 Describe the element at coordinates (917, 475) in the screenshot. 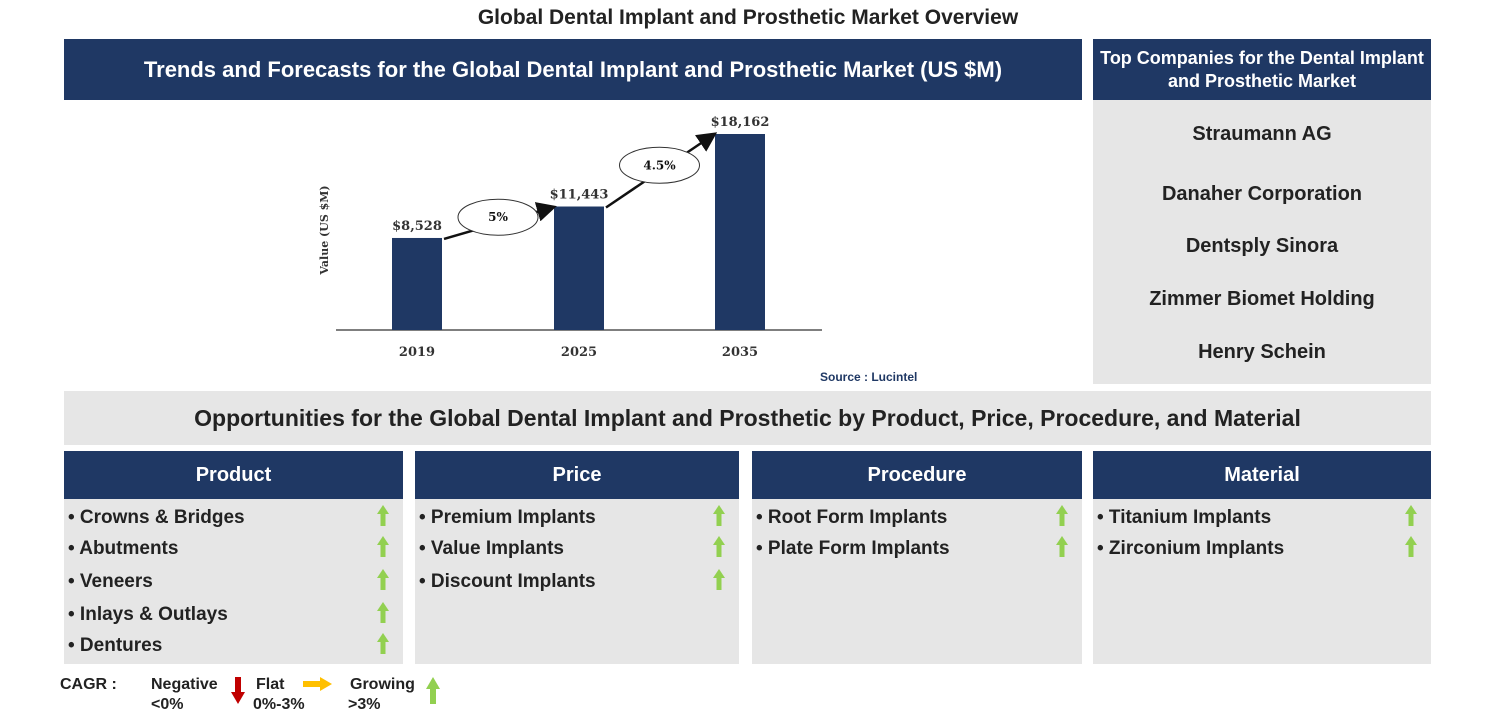

I see `column-header-procedure: Procedure` at that location.